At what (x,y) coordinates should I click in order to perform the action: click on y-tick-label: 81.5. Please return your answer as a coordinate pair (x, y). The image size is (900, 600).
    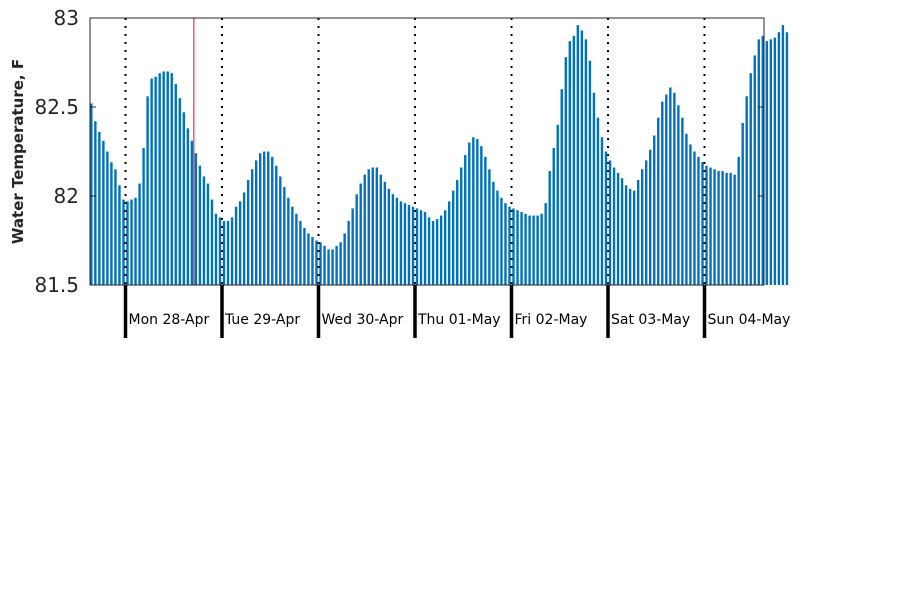
    Looking at the image, I should click on (56, 285).